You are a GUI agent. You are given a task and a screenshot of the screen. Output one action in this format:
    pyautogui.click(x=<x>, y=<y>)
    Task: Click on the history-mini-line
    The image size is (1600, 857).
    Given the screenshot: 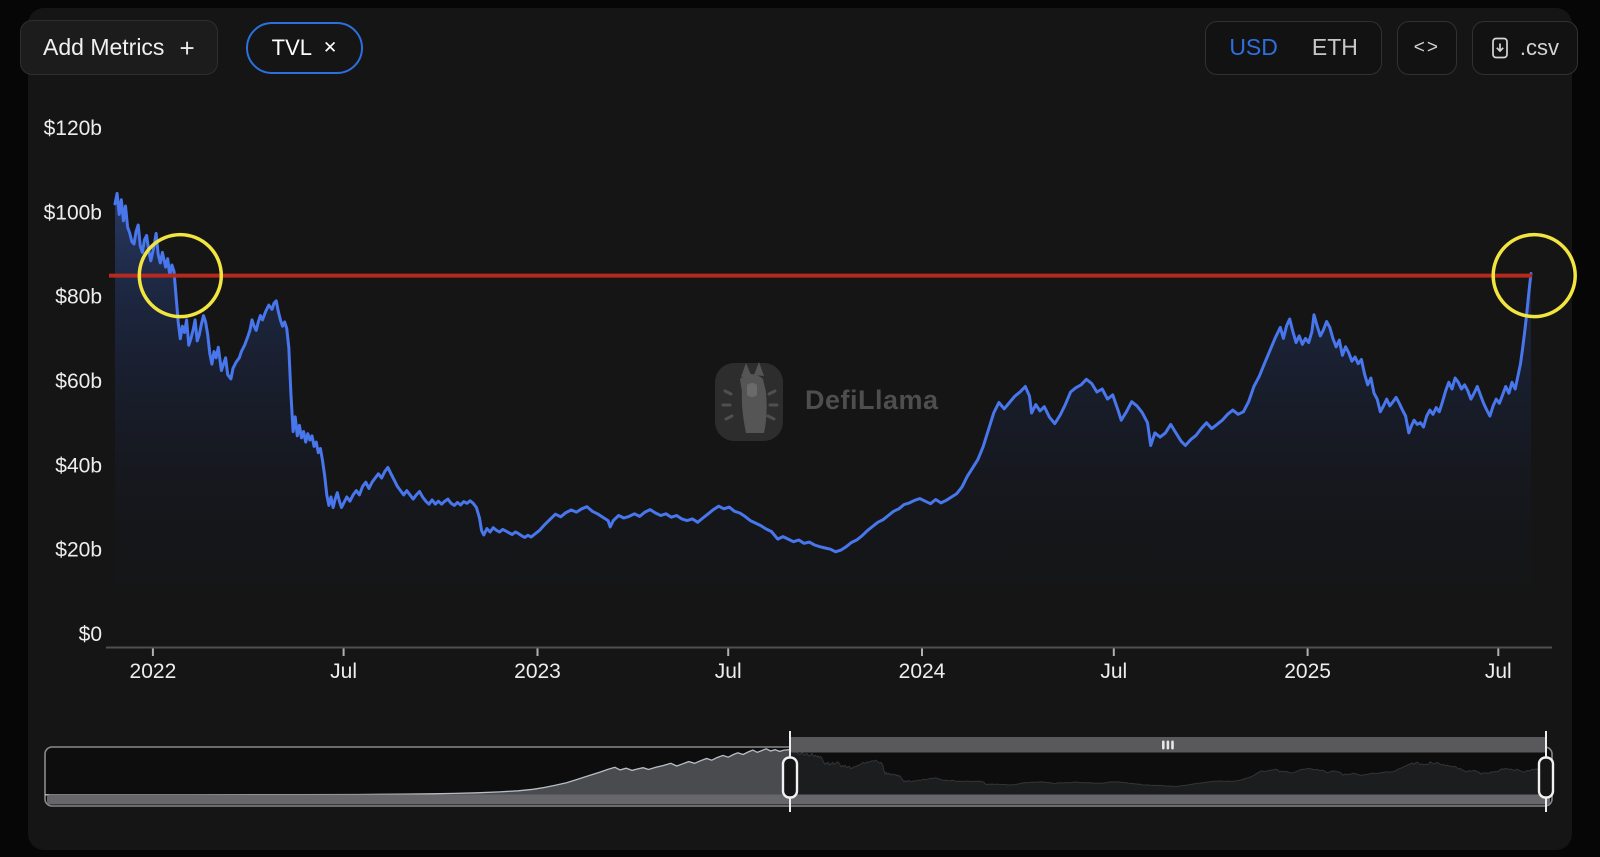 What is the action you would take?
    pyautogui.click(x=418, y=772)
    